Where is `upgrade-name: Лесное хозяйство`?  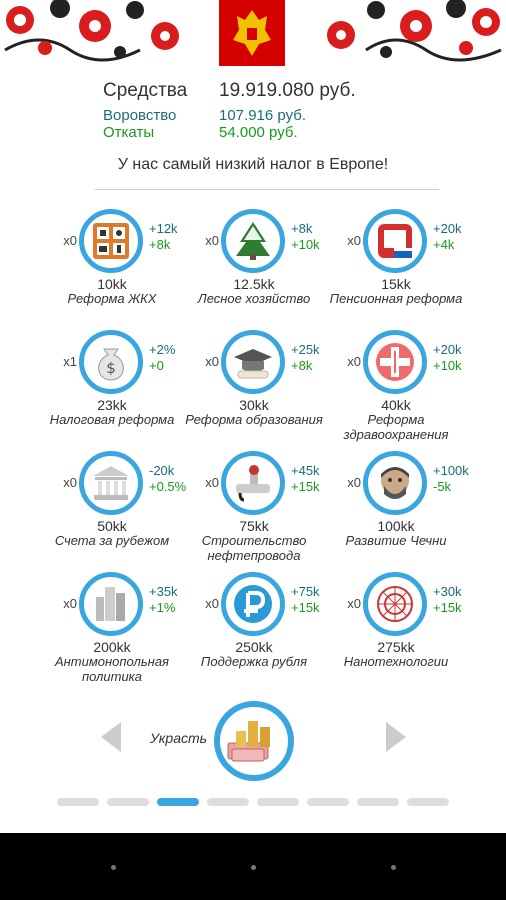 upgrade-name: Лесное хозяйство is located at coordinates (254, 298).